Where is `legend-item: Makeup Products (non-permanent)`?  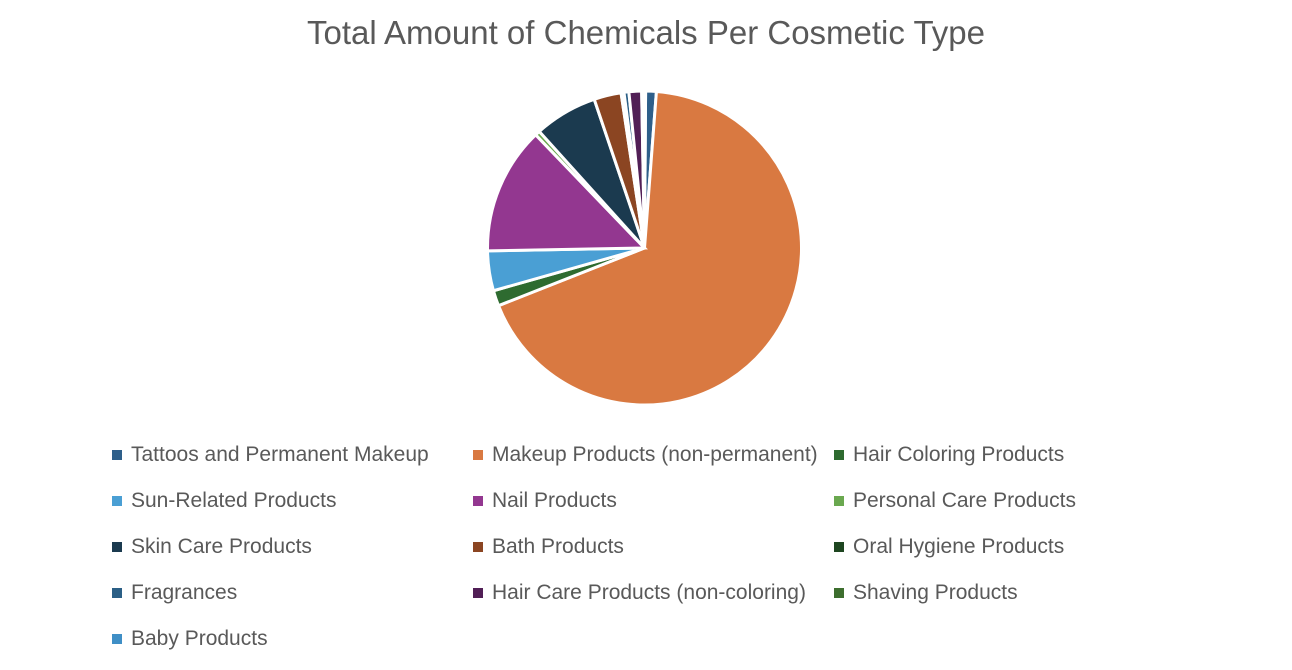 legend-item: Makeup Products (non-permanent) is located at coordinates (653, 455).